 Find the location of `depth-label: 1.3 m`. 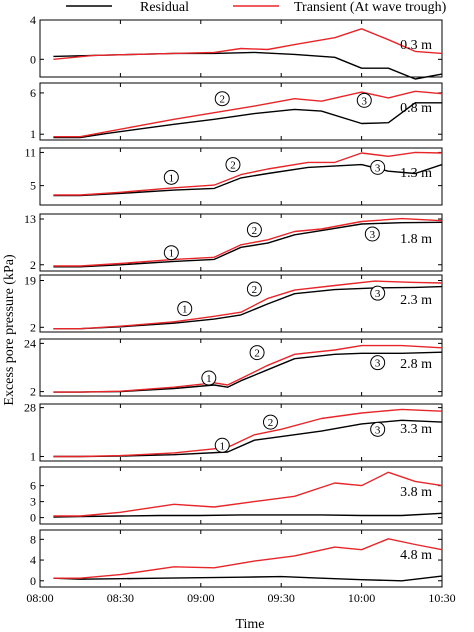

depth-label: 1.3 m is located at coordinates (416, 173).